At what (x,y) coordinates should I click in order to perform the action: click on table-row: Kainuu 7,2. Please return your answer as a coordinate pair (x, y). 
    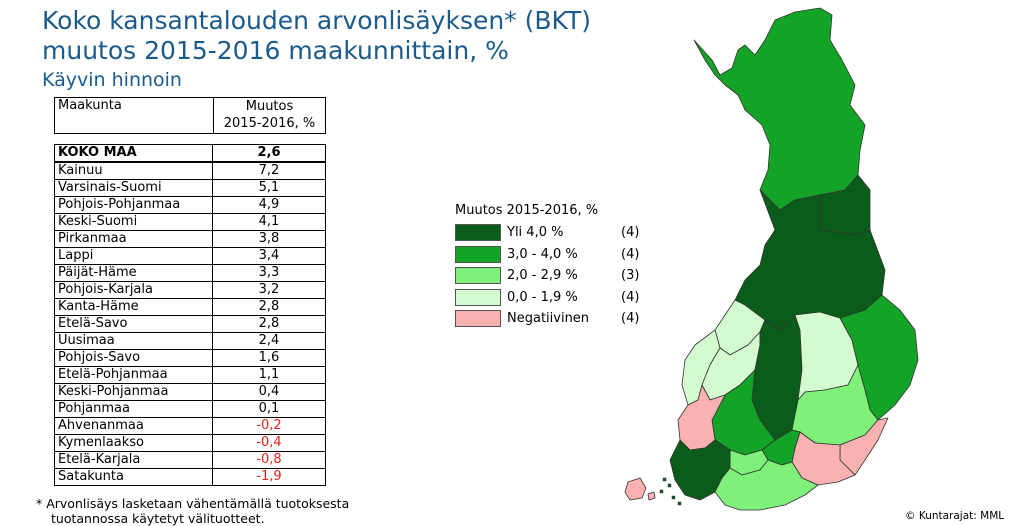
    Looking at the image, I should click on (190, 170).